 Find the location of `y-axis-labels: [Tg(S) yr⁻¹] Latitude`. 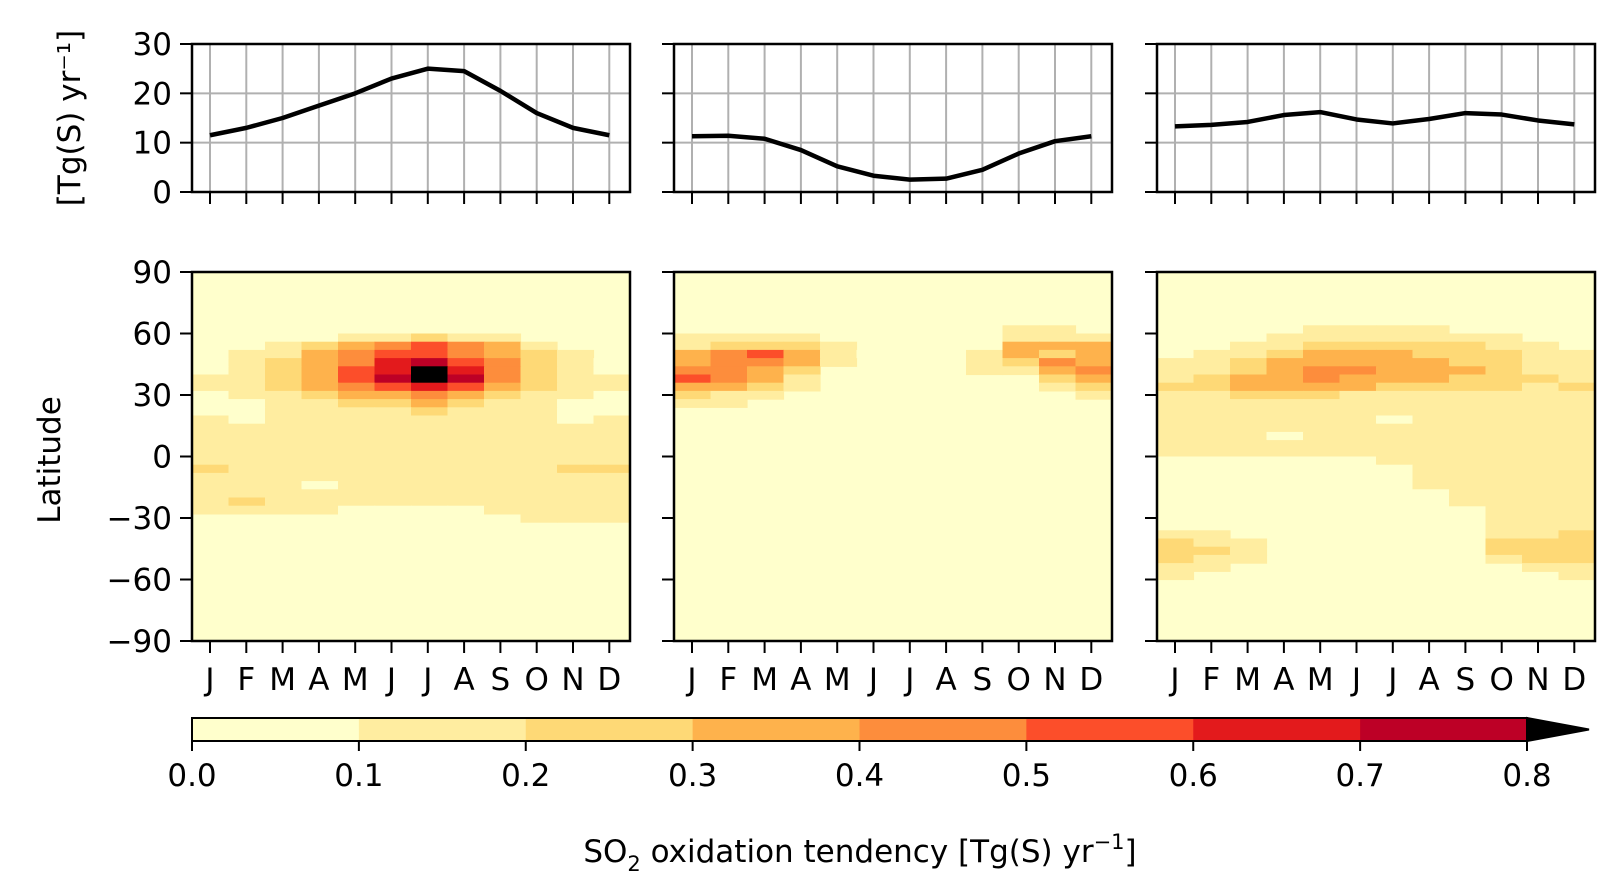

y-axis-labels: [Tg(S) yr⁻¹] Latitude is located at coordinates (60, 277).